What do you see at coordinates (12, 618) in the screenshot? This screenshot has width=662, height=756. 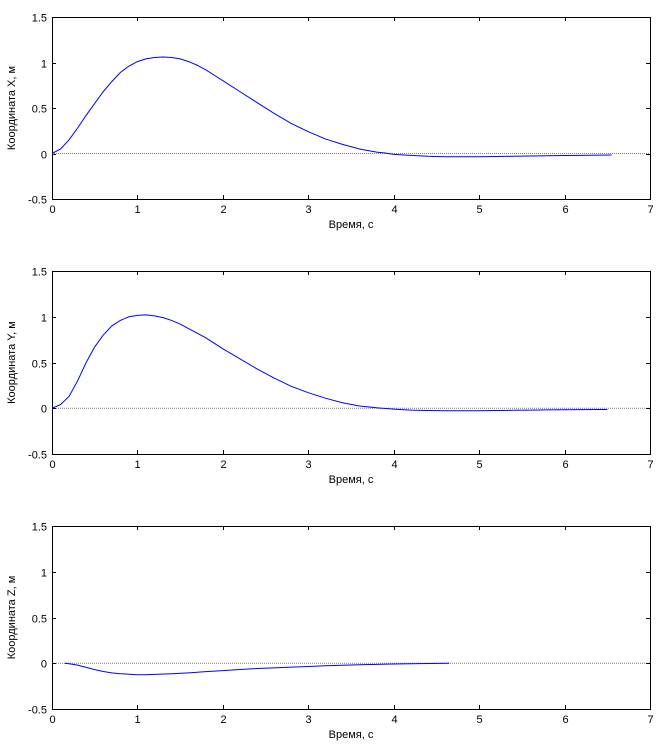 I see `y-axis-label: Координата Z, м` at bounding box center [12, 618].